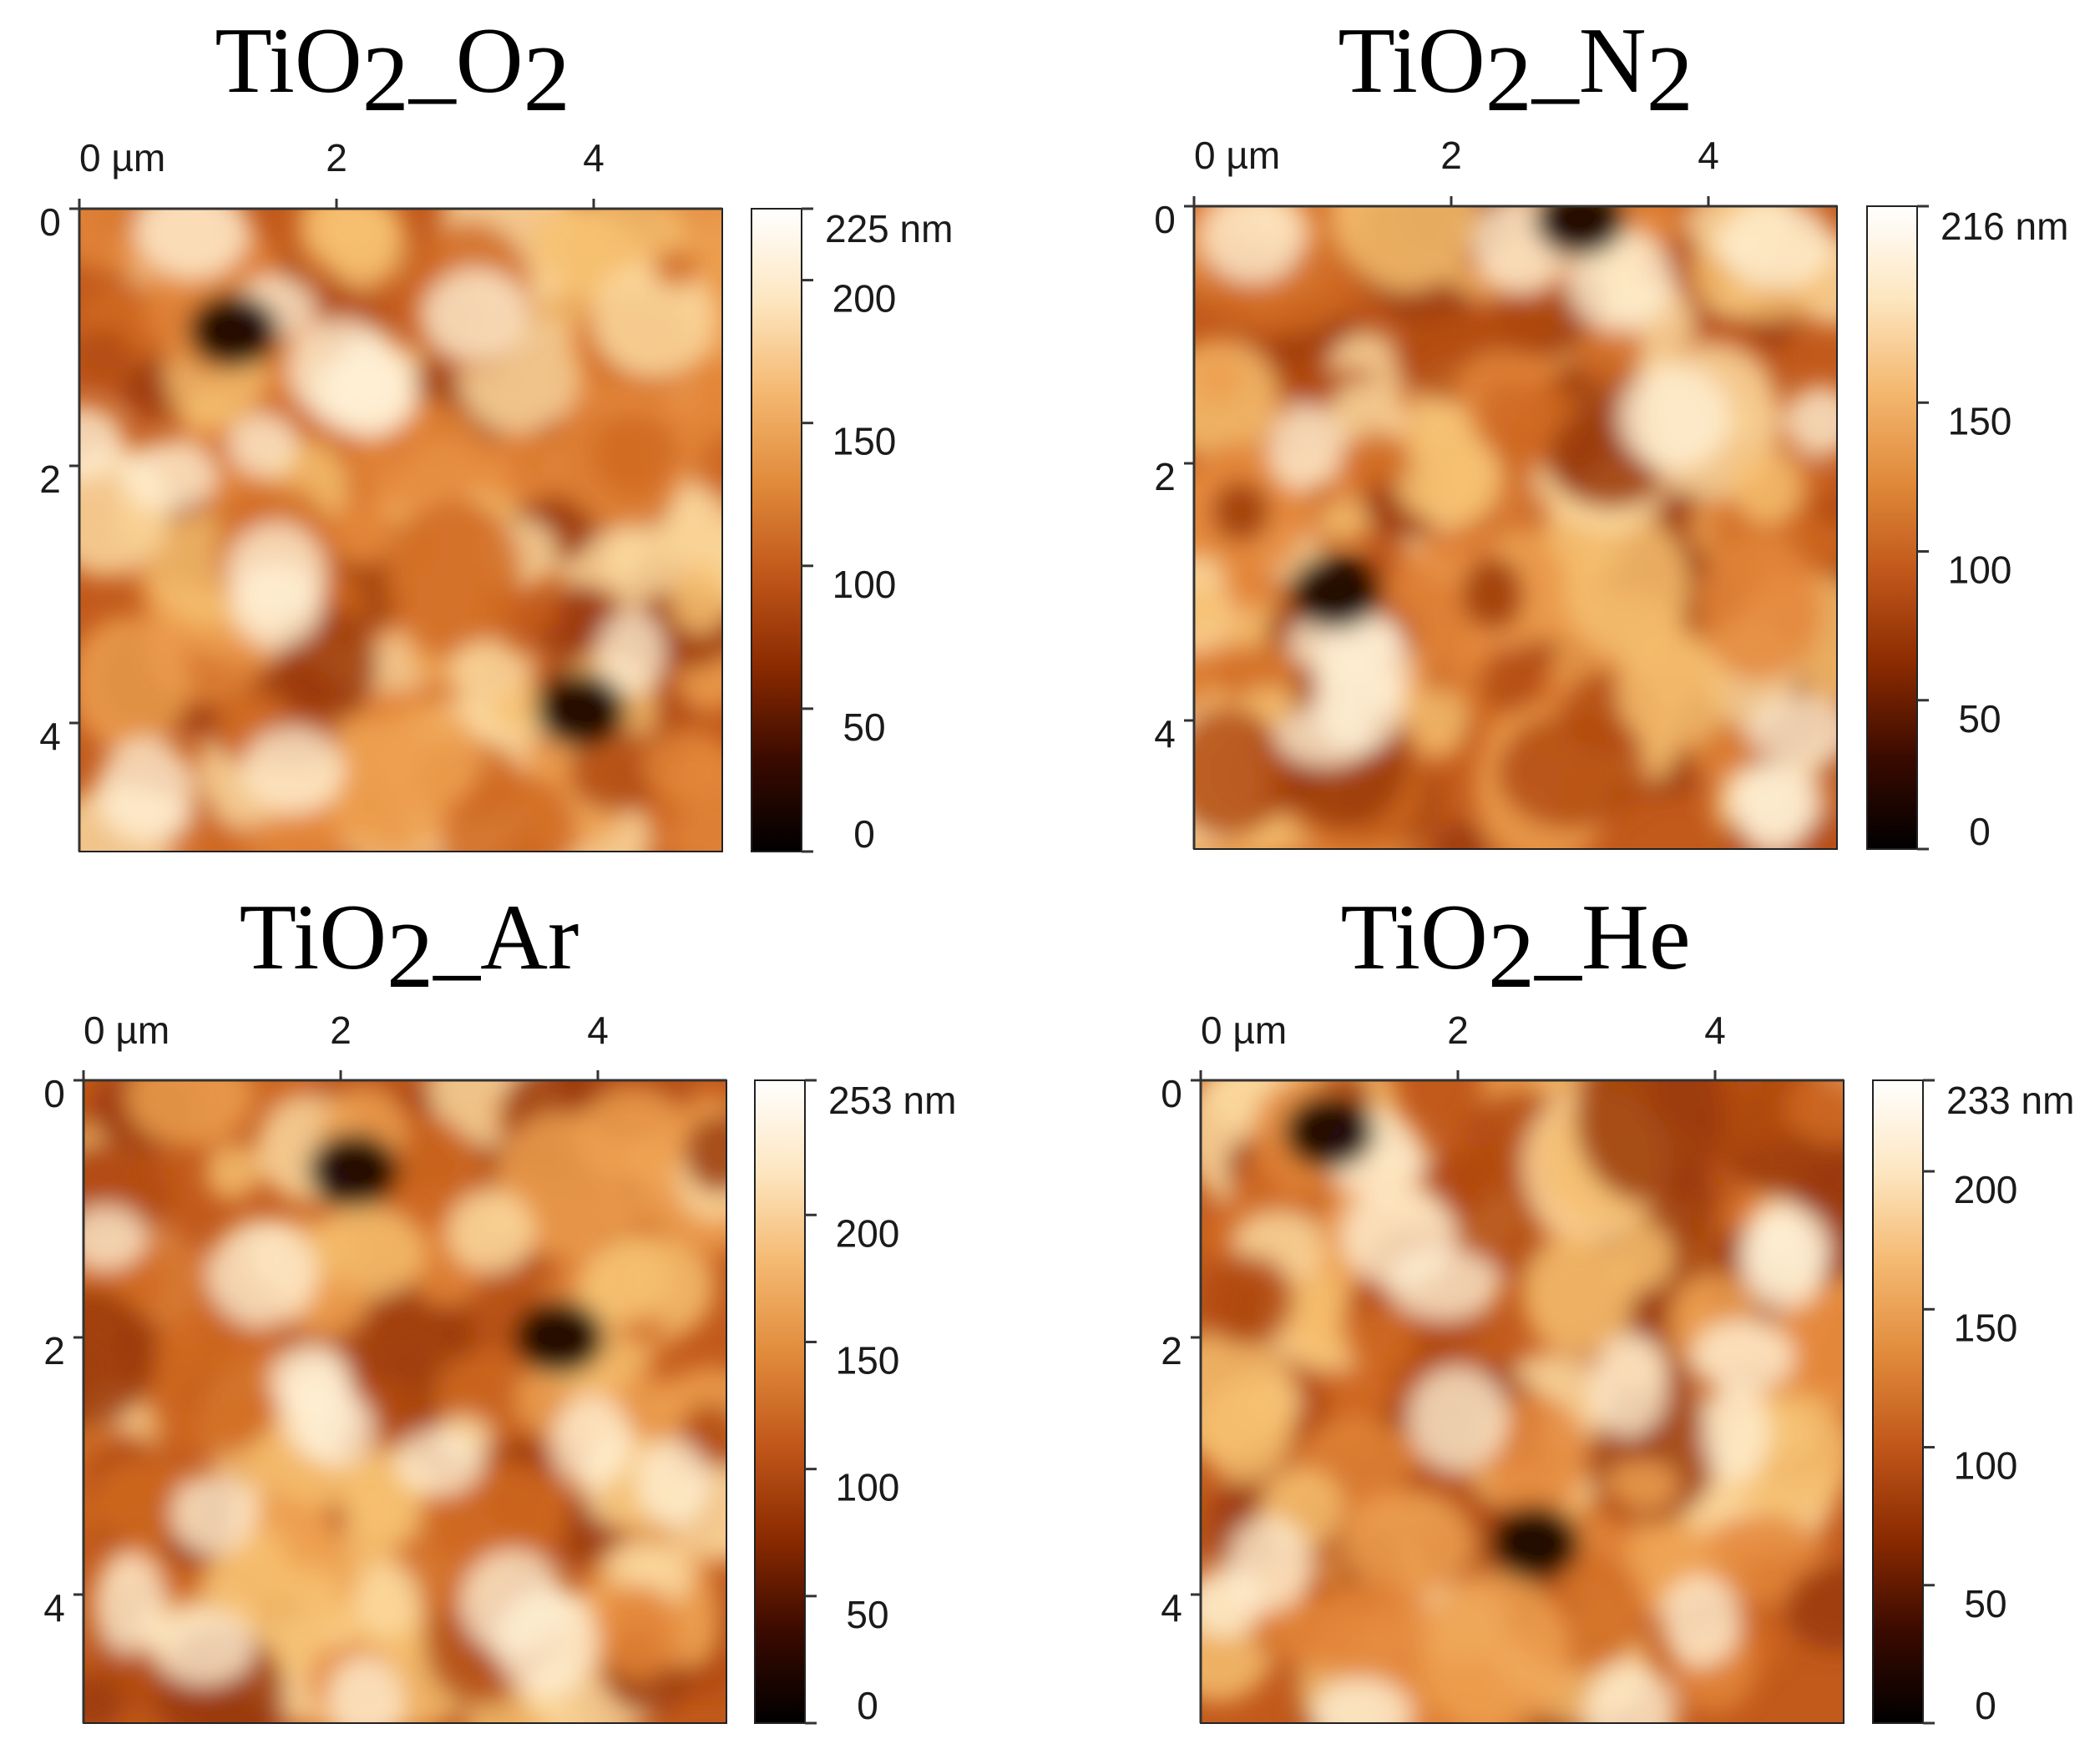  Describe the element at coordinates (1515, 947) in the screenshot. I see `panel-title: TiO2_He` at that location.